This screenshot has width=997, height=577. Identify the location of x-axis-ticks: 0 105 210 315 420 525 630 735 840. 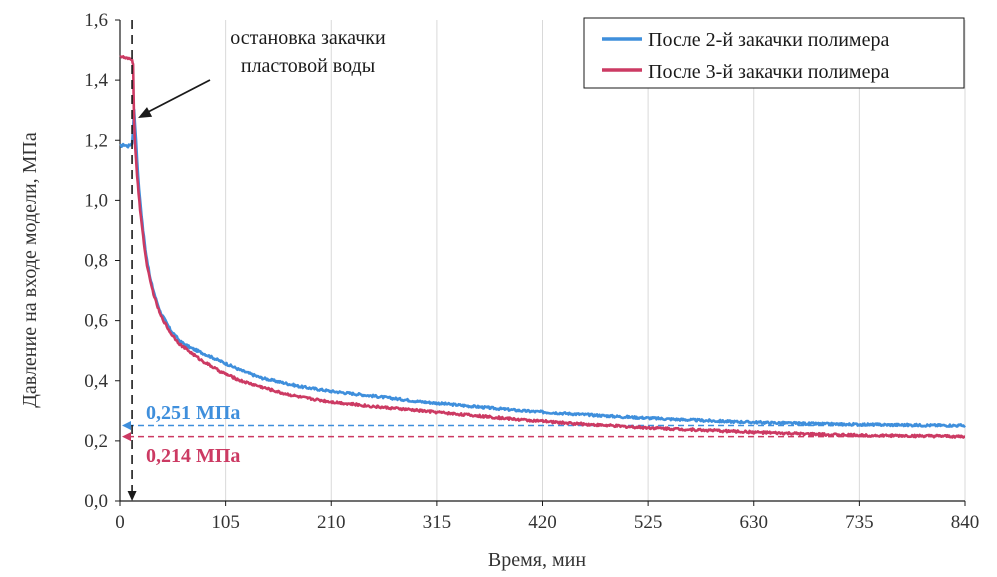
(547, 517).